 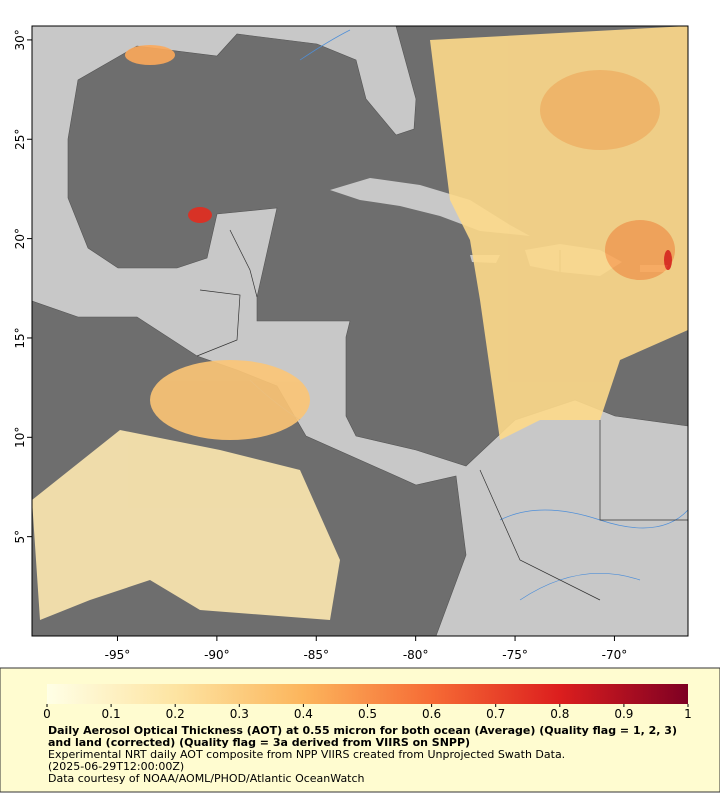 I want to click on colorbar-tick-label: 1, so click(x=688, y=714).